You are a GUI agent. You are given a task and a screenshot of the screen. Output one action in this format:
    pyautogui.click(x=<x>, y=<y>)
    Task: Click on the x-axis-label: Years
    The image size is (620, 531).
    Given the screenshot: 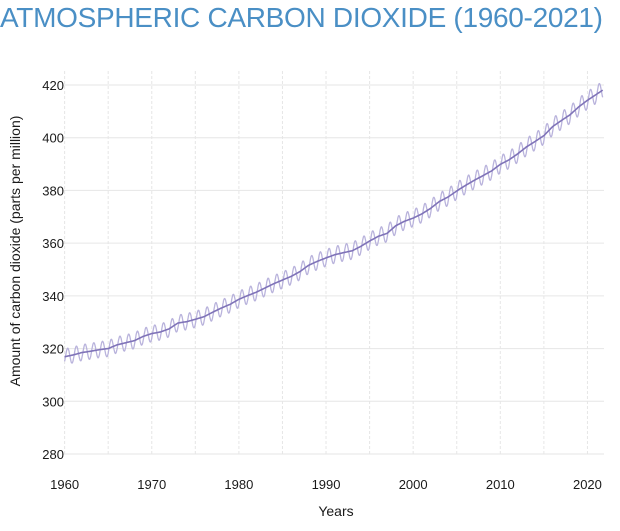 What is the action you would take?
    pyautogui.click(x=335, y=511)
    